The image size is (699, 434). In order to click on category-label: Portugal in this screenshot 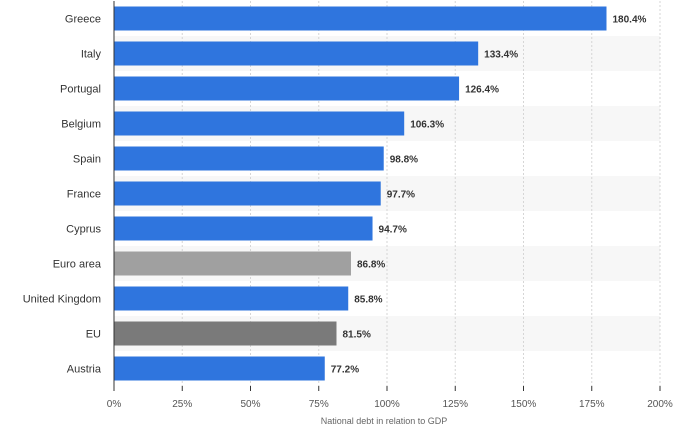, I will do `click(80, 90)`.